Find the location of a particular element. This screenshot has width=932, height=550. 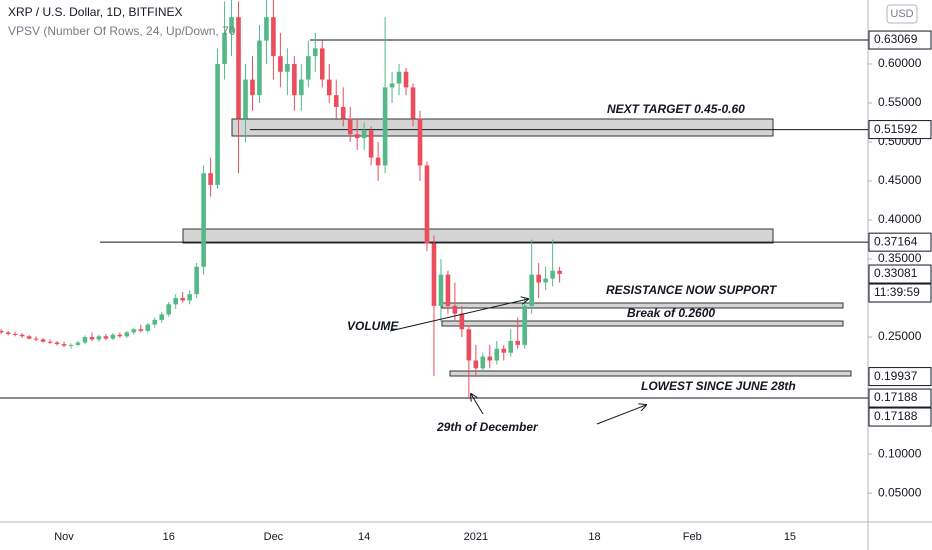

annotation: 29th of December is located at coordinates (487, 427).